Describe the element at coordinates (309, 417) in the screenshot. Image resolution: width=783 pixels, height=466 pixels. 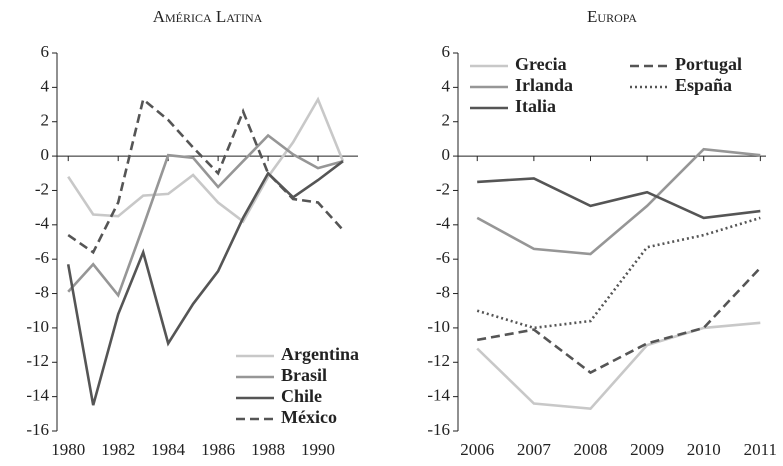
I see `legend-label: México` at that location.